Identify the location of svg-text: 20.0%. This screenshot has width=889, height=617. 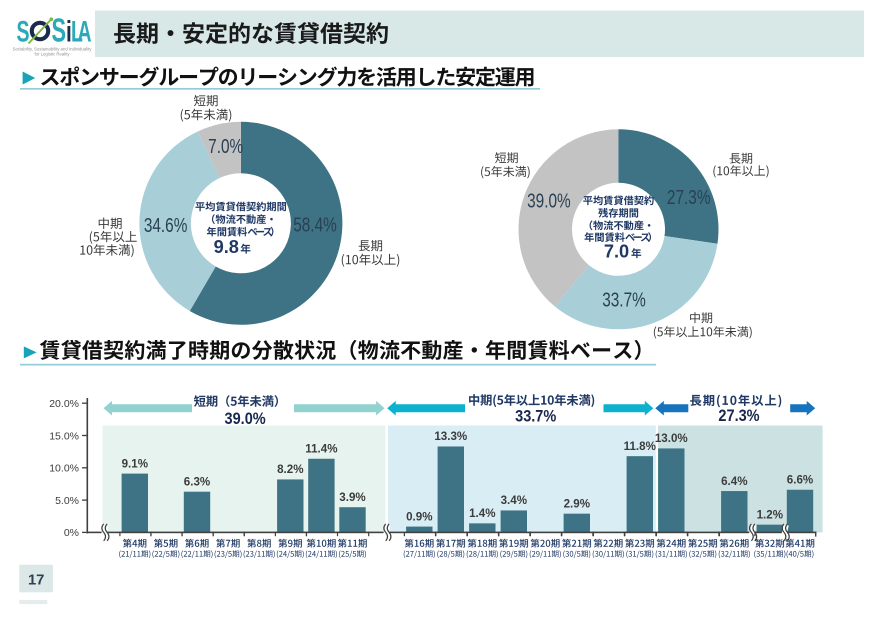
(64, 404).